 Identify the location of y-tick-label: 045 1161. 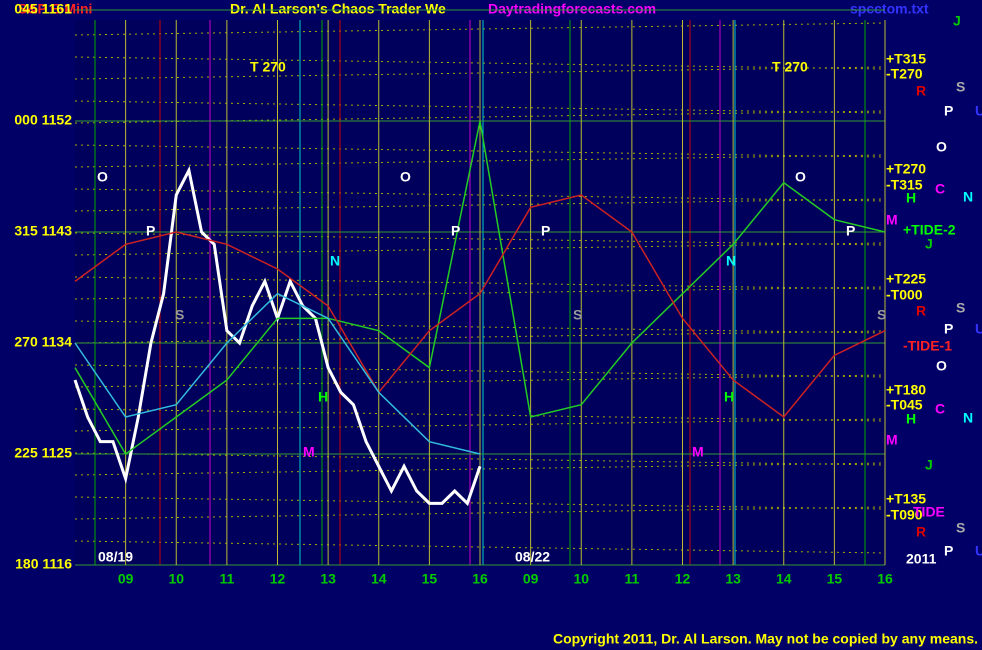
(43, 9).